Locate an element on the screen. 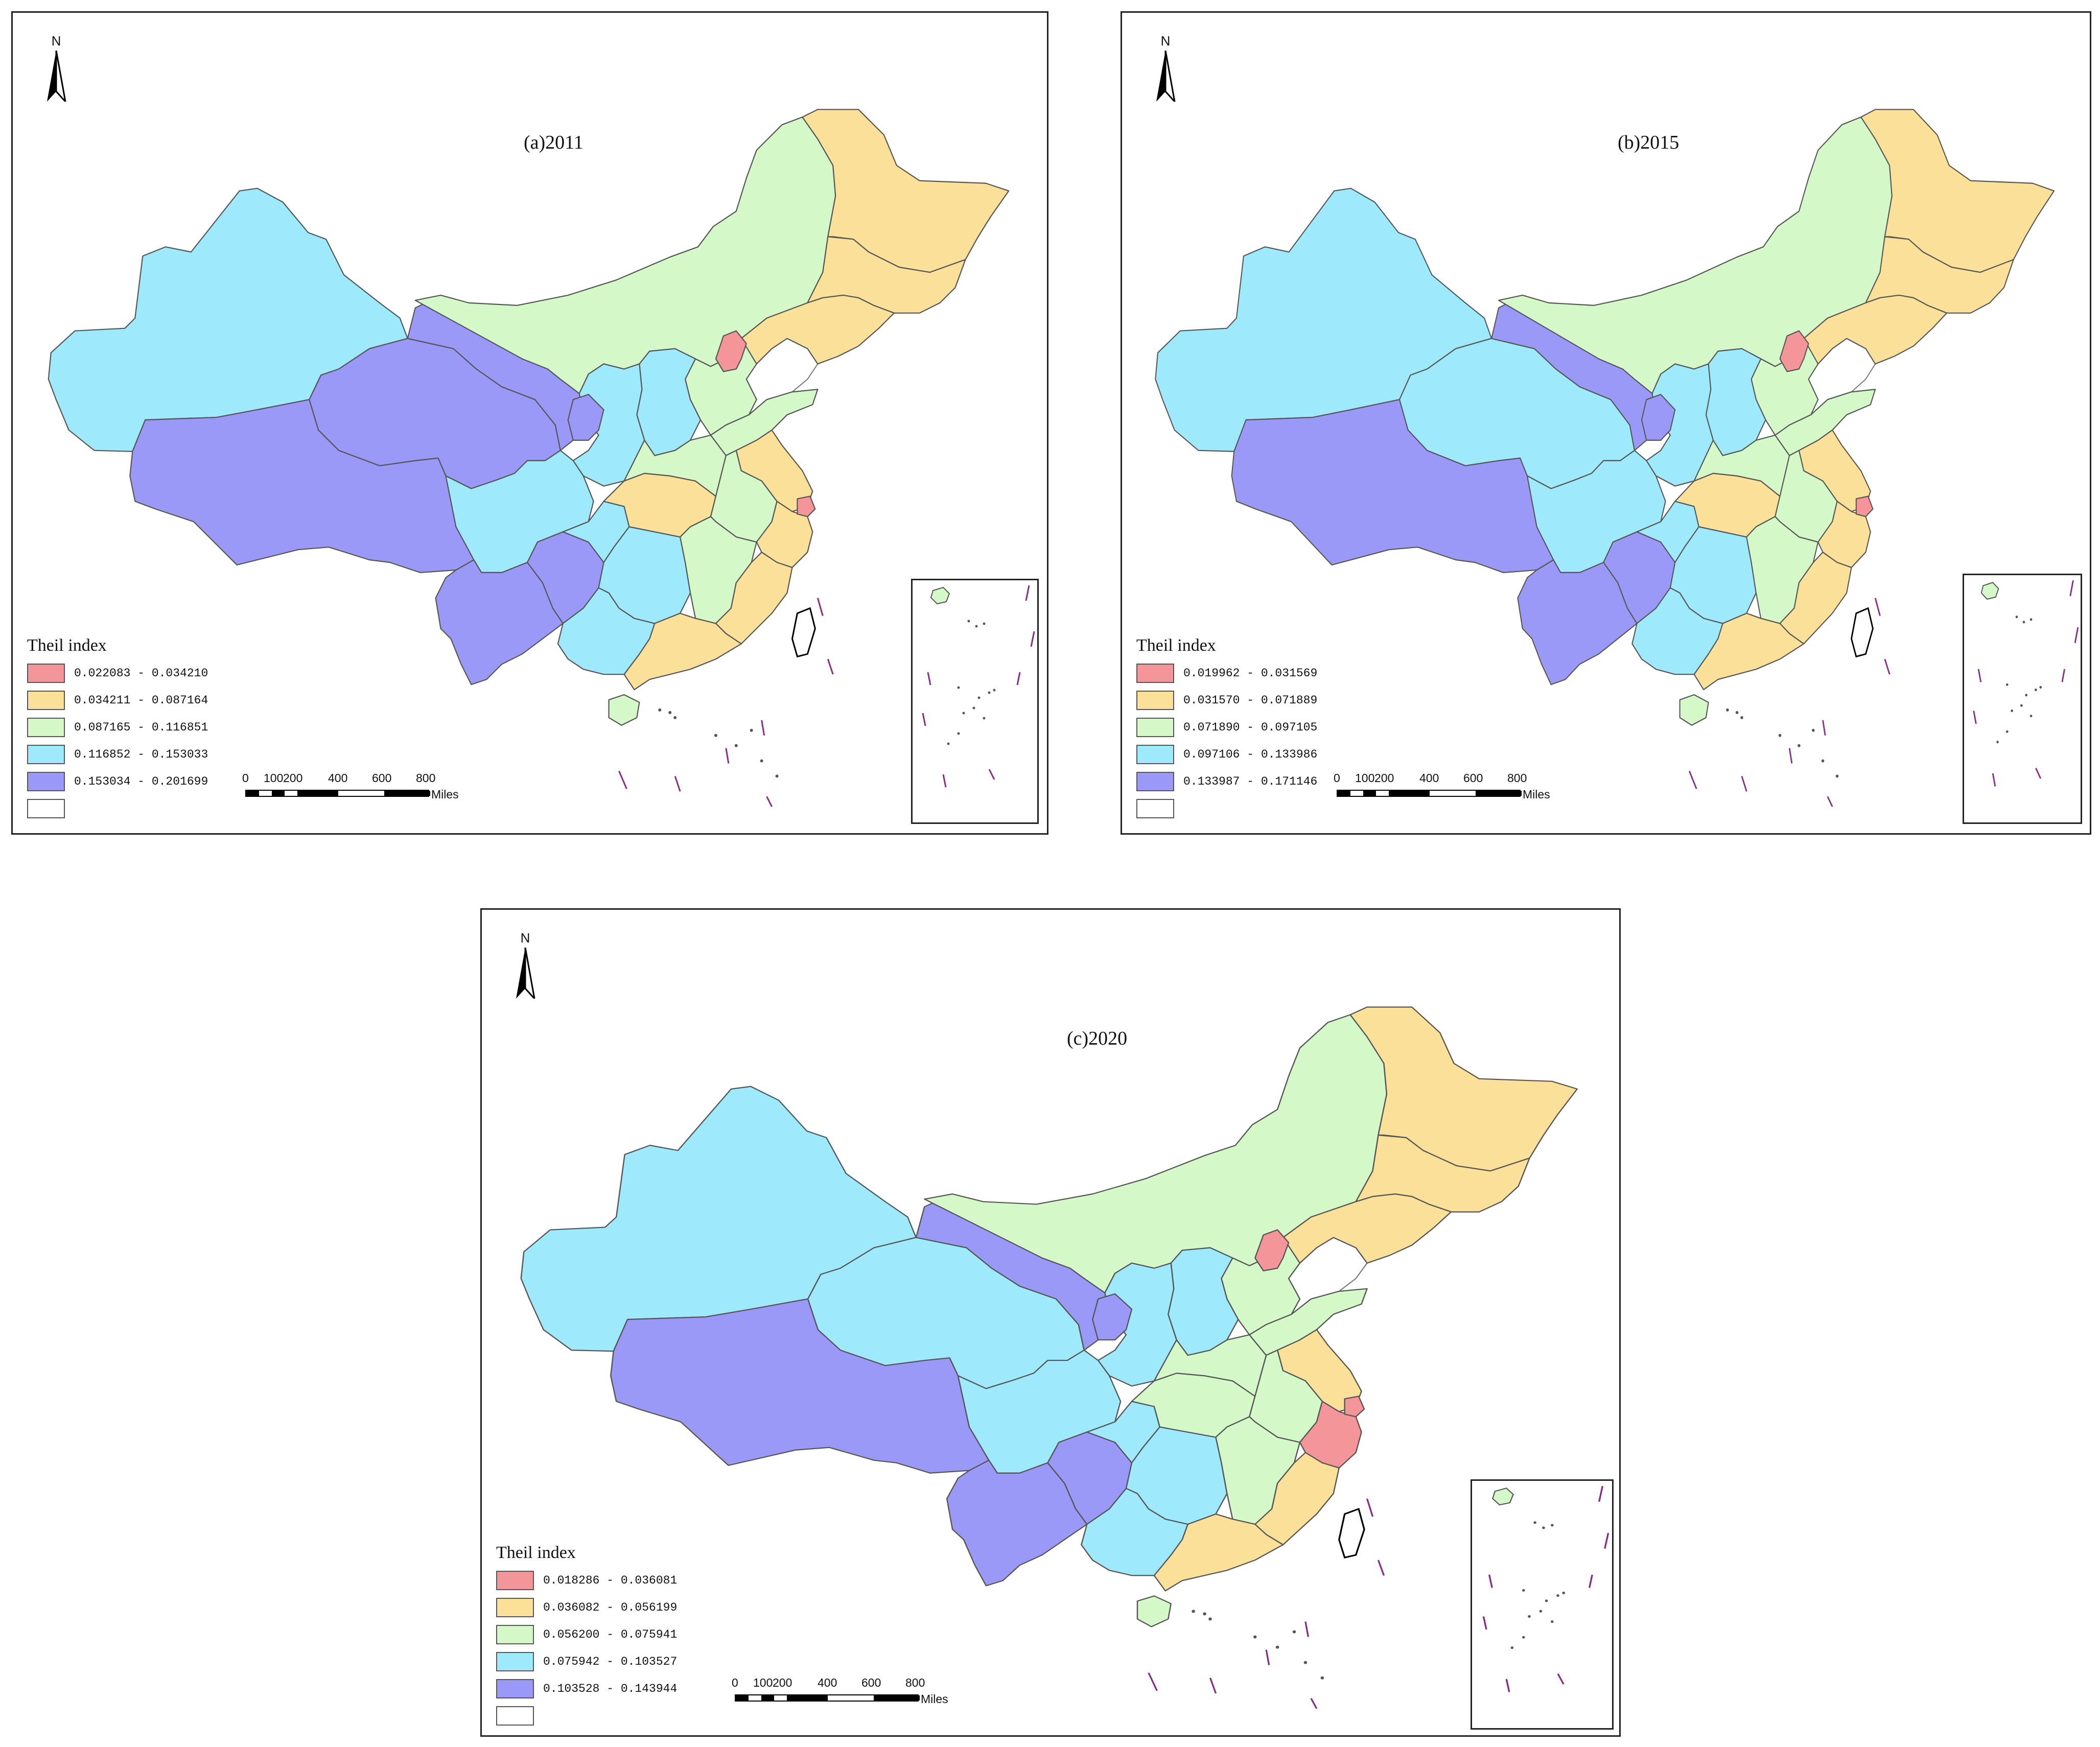 This screenshot has width=2100, height=1747. legend-item: 0.056200 - 0.075941 is located at coordinates (586, 1634).